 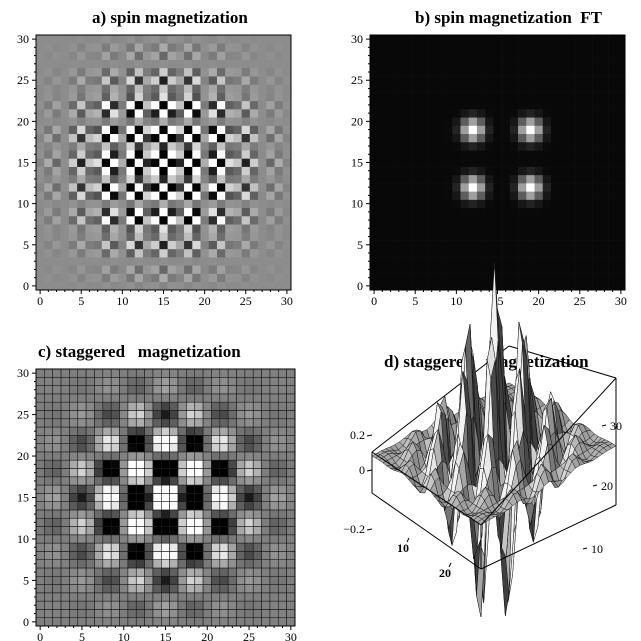 I want to click on z-tick-label: −0.2, so click(x=354, y=529).